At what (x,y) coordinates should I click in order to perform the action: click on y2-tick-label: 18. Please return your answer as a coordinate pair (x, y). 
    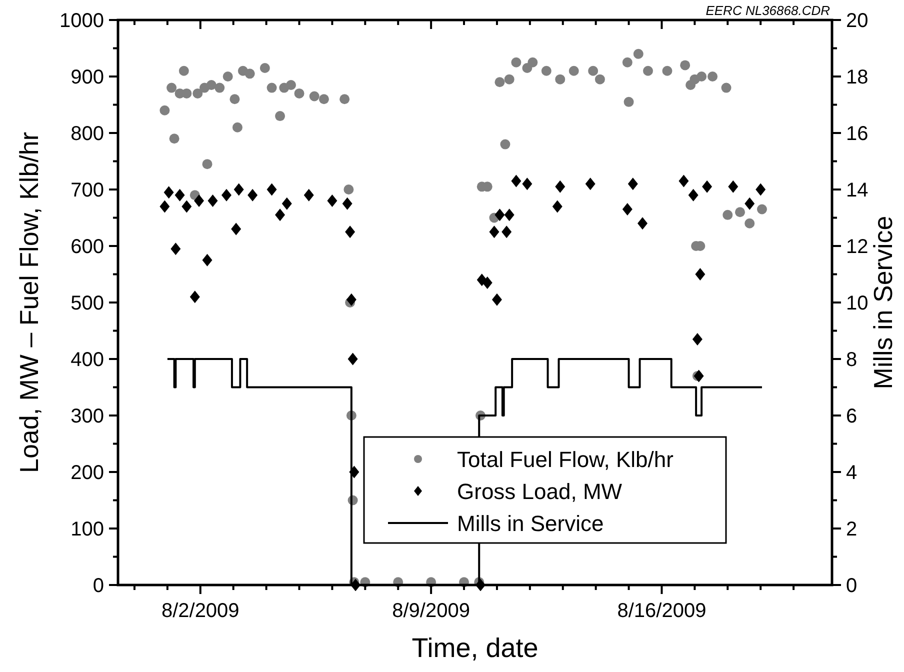
    Looking at the image, I should click on (857, 77).